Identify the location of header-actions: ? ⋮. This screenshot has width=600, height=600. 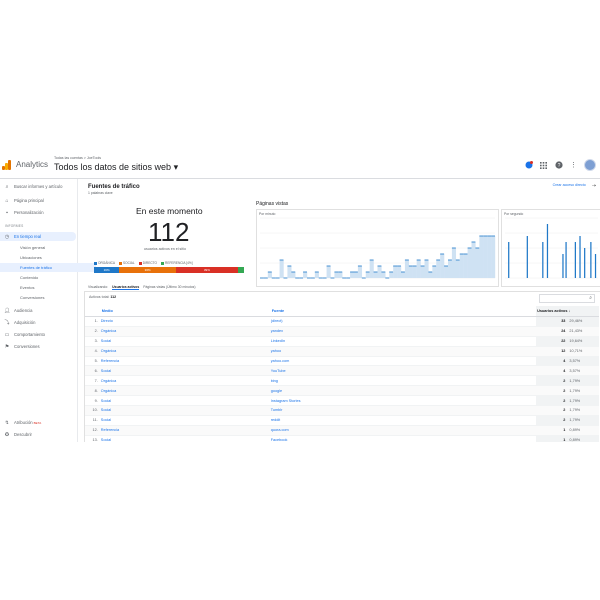
(560, 165).